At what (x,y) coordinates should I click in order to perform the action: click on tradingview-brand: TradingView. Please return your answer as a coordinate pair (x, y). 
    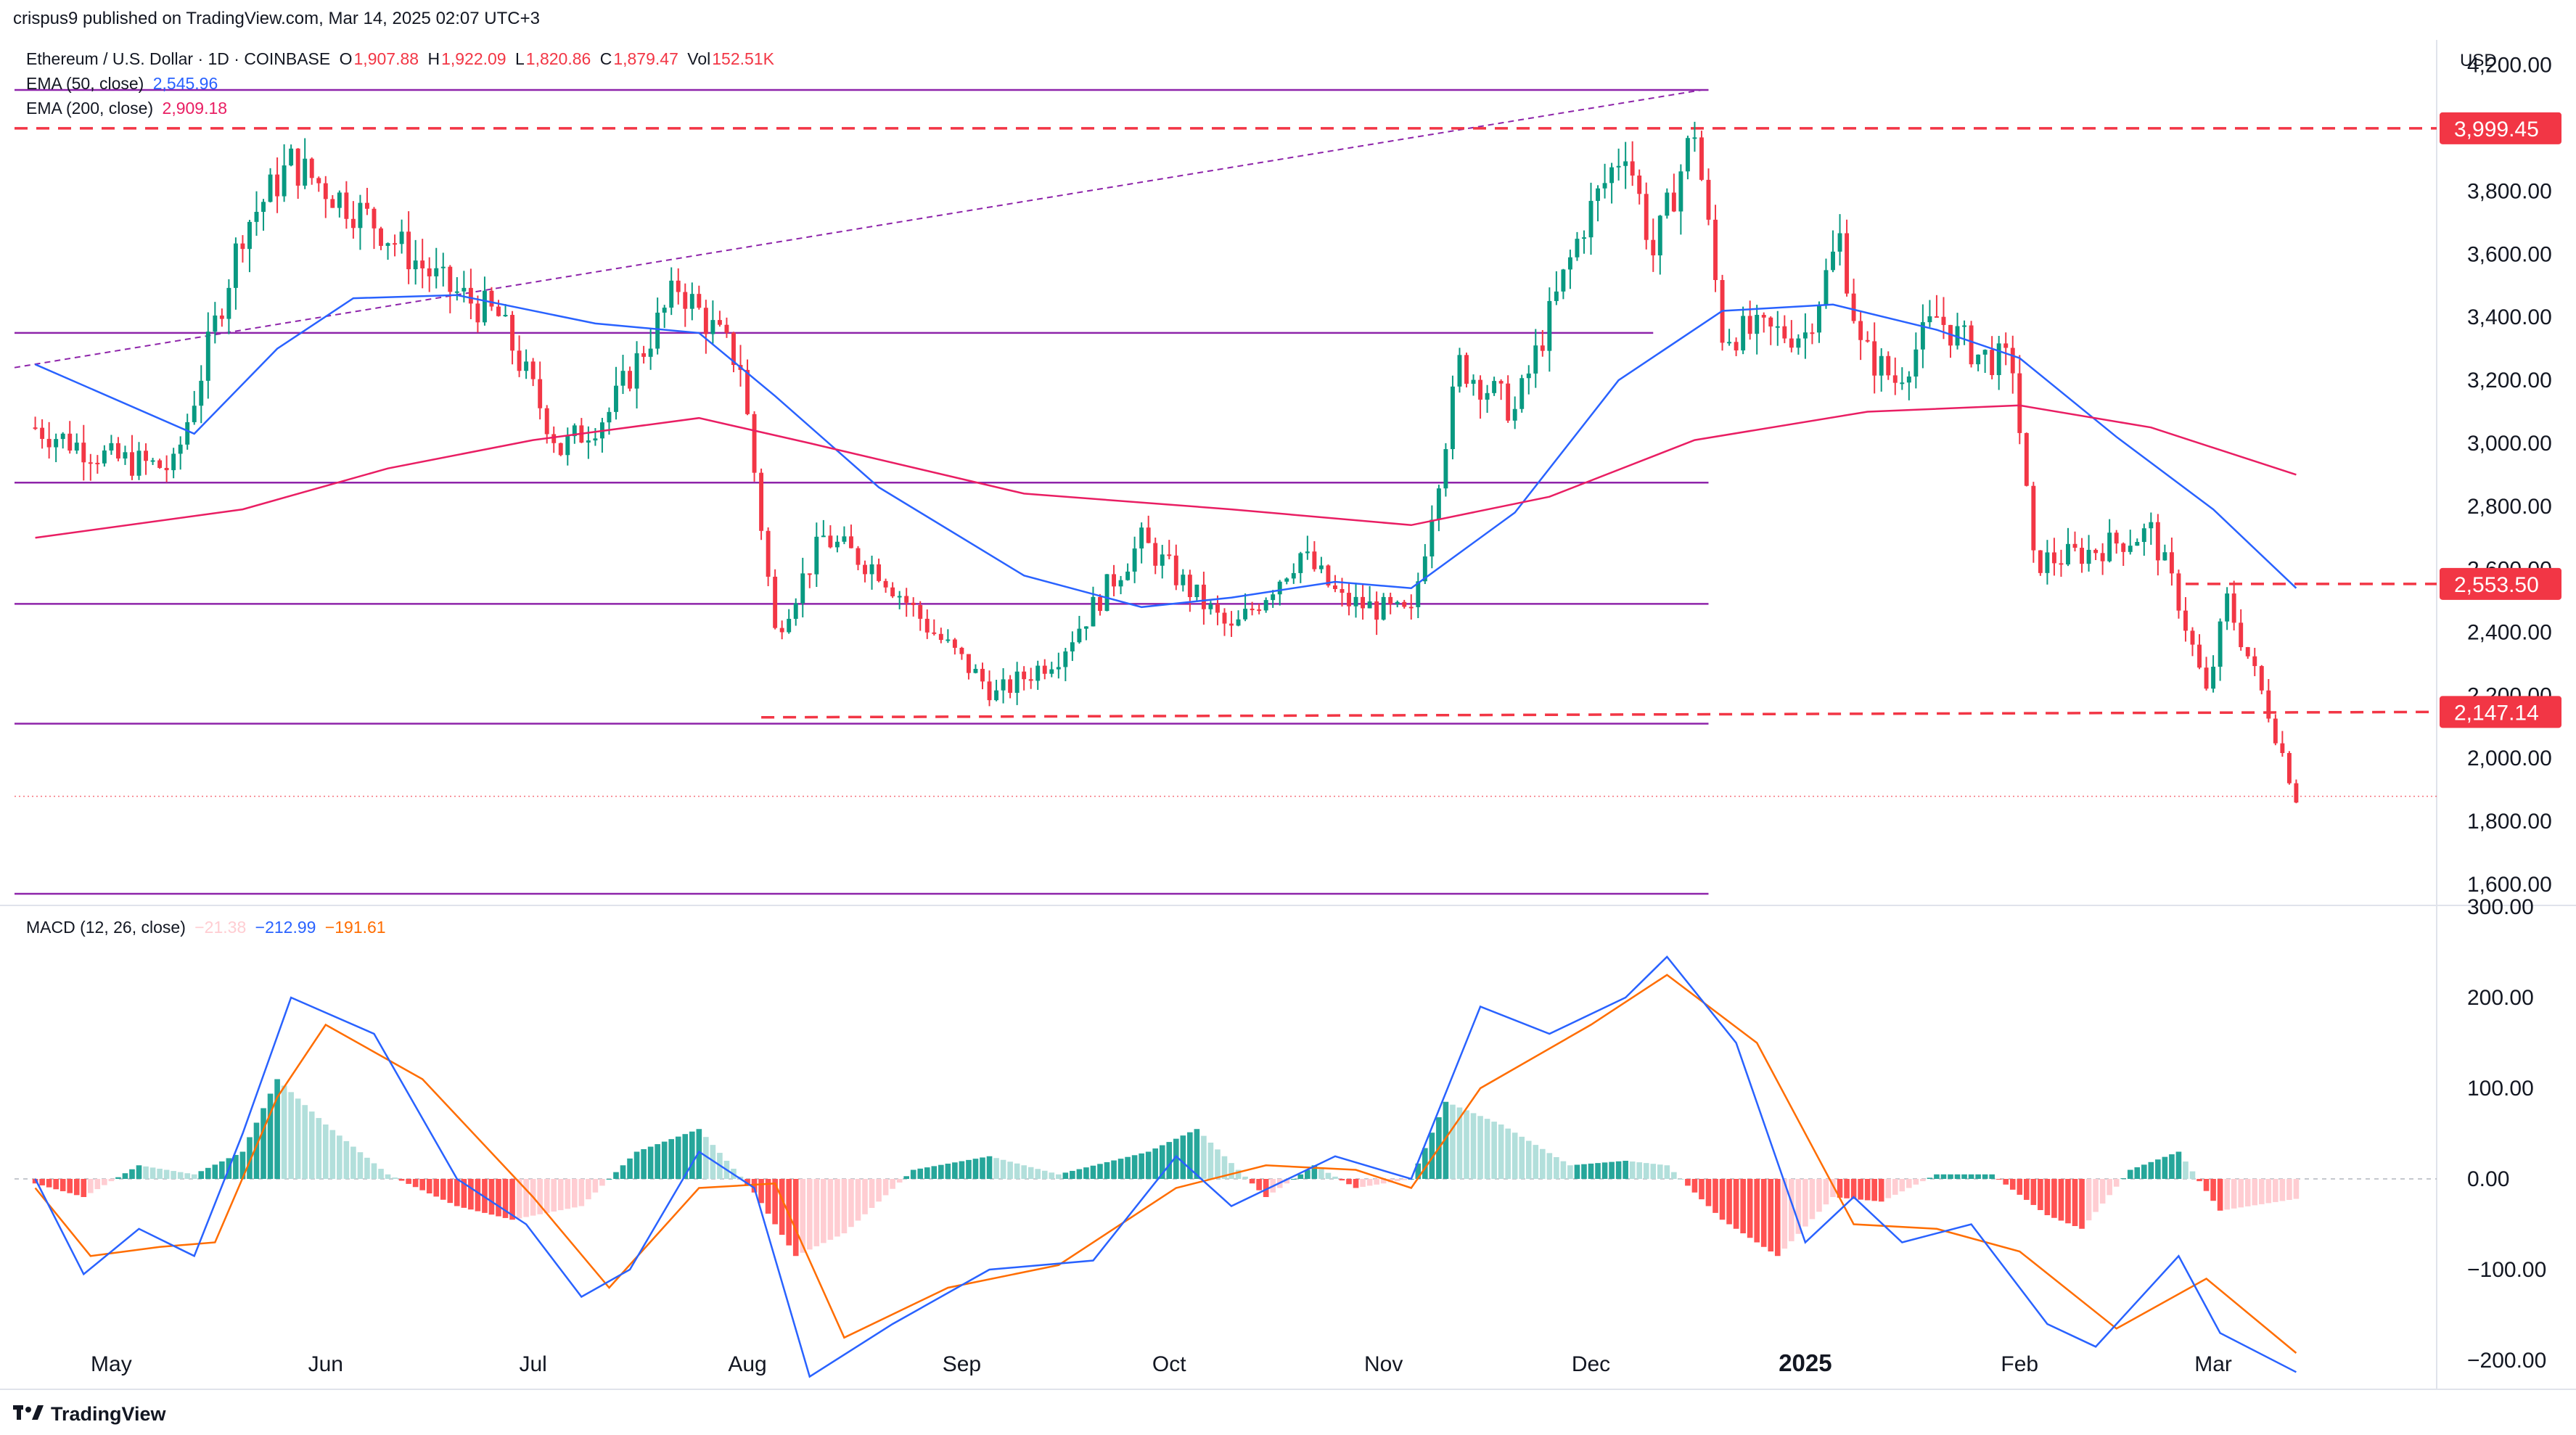
    Looking at the image, I should click on (89, 1414).